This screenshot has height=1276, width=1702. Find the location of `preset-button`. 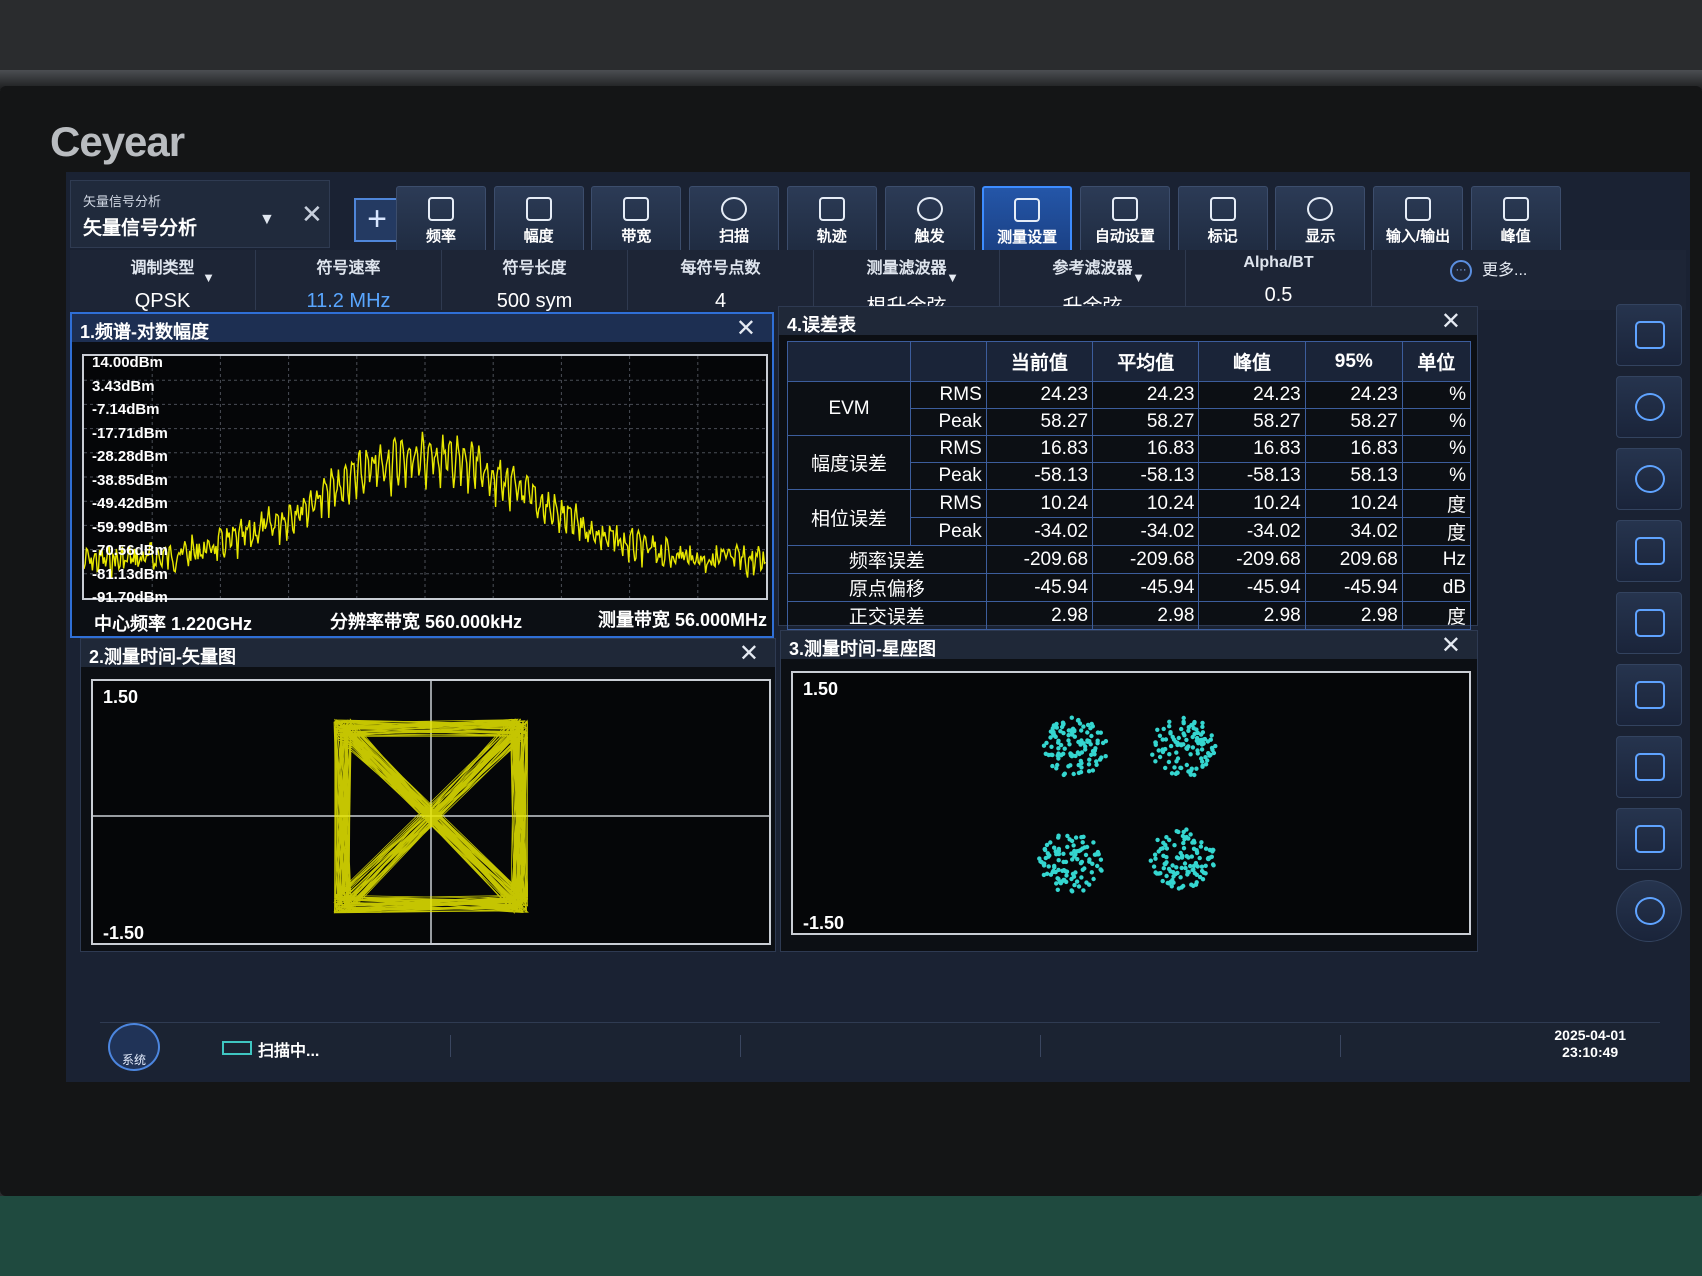

preset-button is located at coordinates (1649, 335).